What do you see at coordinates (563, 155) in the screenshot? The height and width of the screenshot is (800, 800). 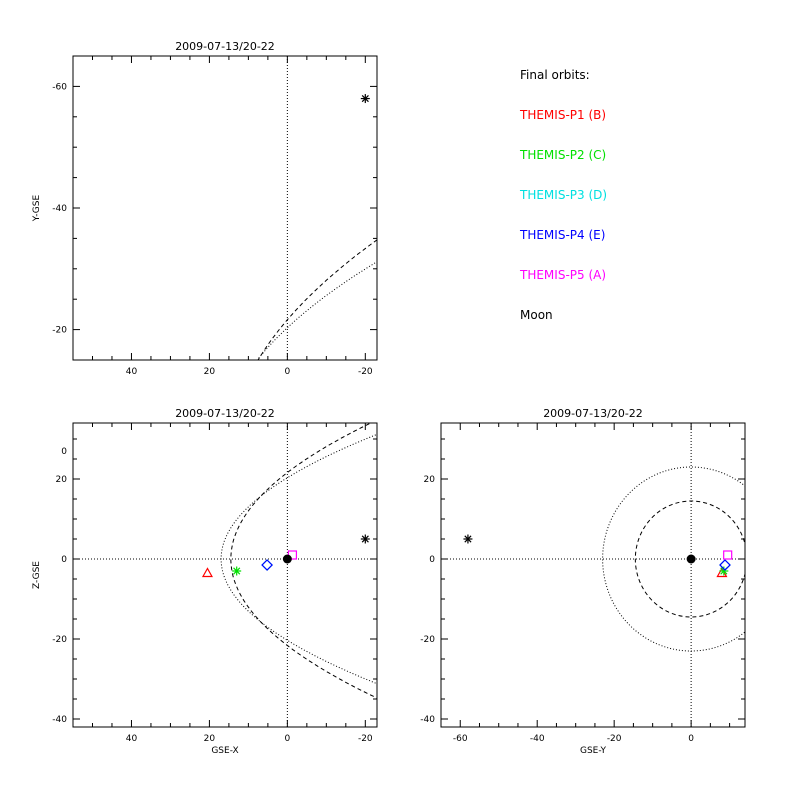 I see `legend-item-p2: THEMIS-P2 (C)` at bounding box center [563, 155].